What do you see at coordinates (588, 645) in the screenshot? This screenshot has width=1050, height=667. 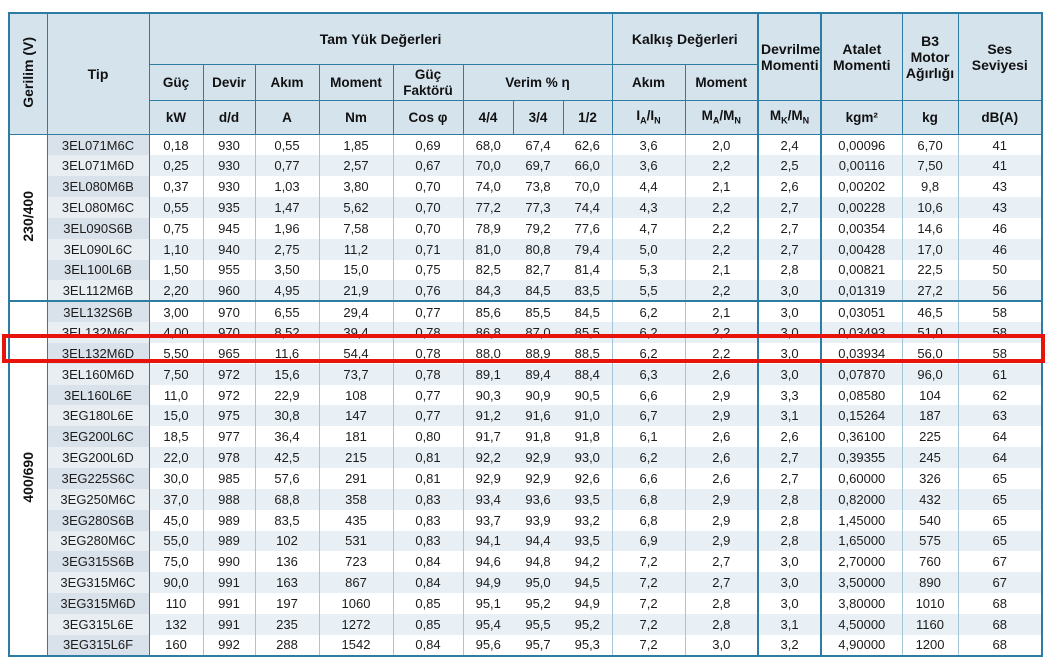 I see `cell-v12: 95,3` at bounding box center [588, 645].